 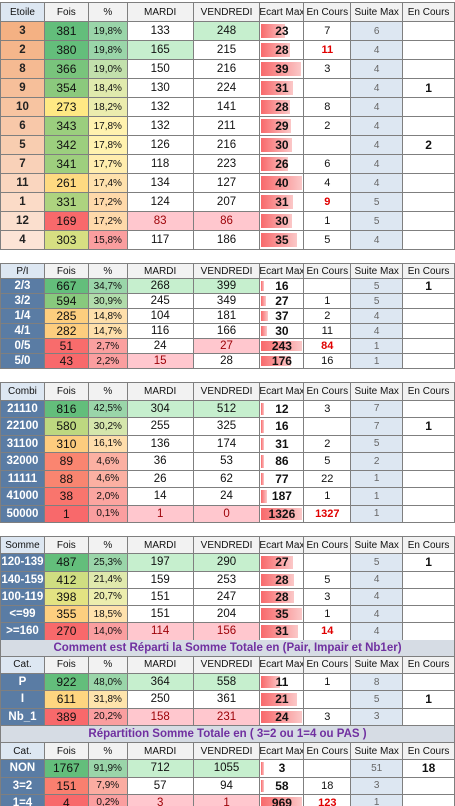 What do you see at coordinates (23, 31) in the screenshot?
I see `label-cell: 3` at bounding box center [23, 31].